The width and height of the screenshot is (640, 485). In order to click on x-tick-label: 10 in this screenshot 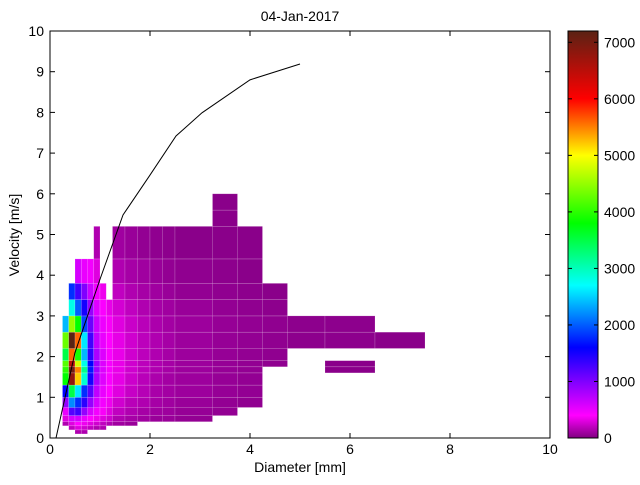, I will do `click(550, 449)`.